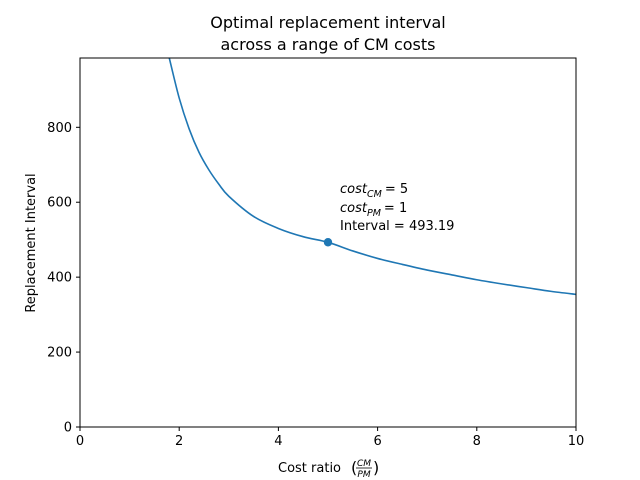 Image resolution: width=640 pixels, height=480 pixels. Describe the element at coordinates (377, 441) in the screenshot. I see `x-tick-label: 6` at that location.